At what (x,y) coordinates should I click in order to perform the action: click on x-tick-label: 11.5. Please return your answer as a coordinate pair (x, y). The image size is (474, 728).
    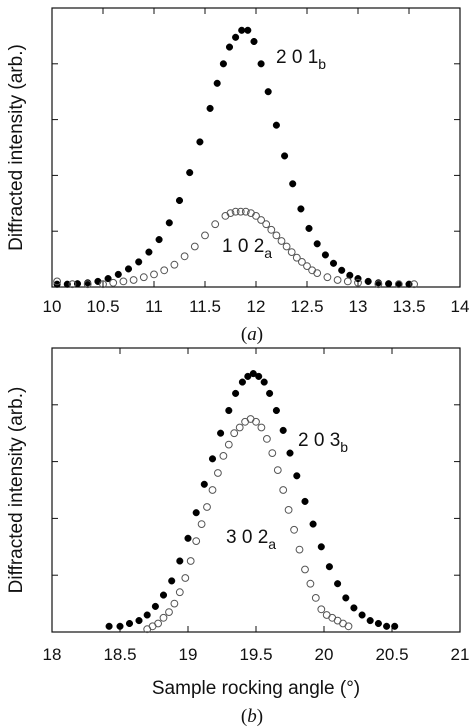
    Looking at the image, I should click on (205, 306).